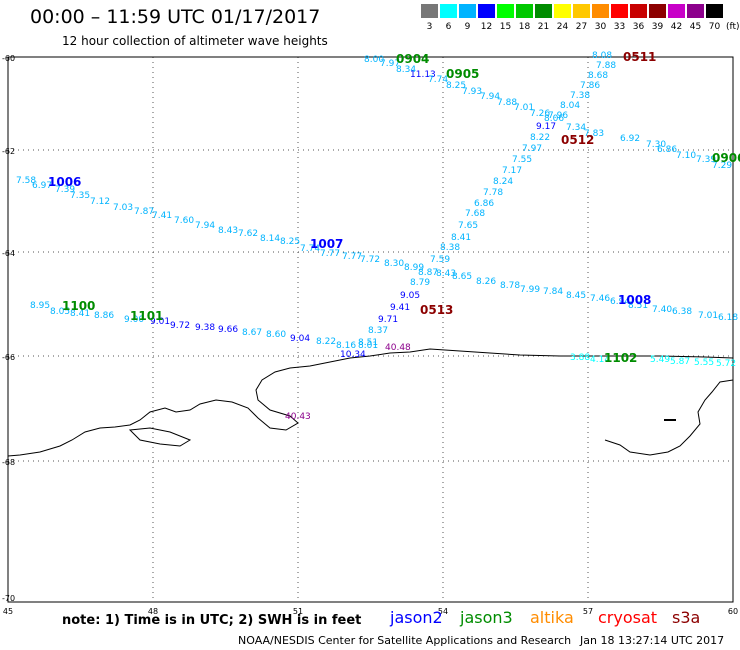 Image resolution: width=740 pixels, height=650 pixels. Describe the element at coordinates (300, 339) in the screenshot. I see `swh-value: 9.04` at that location.